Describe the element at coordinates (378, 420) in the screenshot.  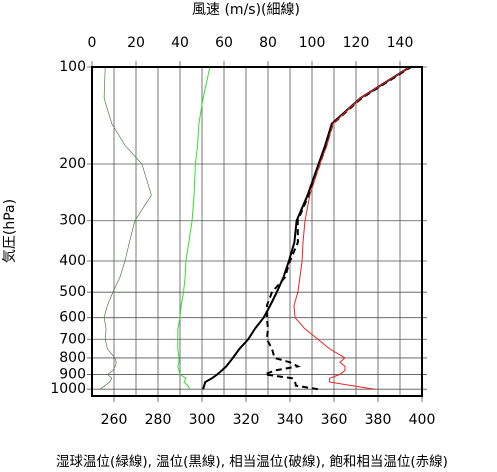
I see `x-tick-label: 380` at that location.